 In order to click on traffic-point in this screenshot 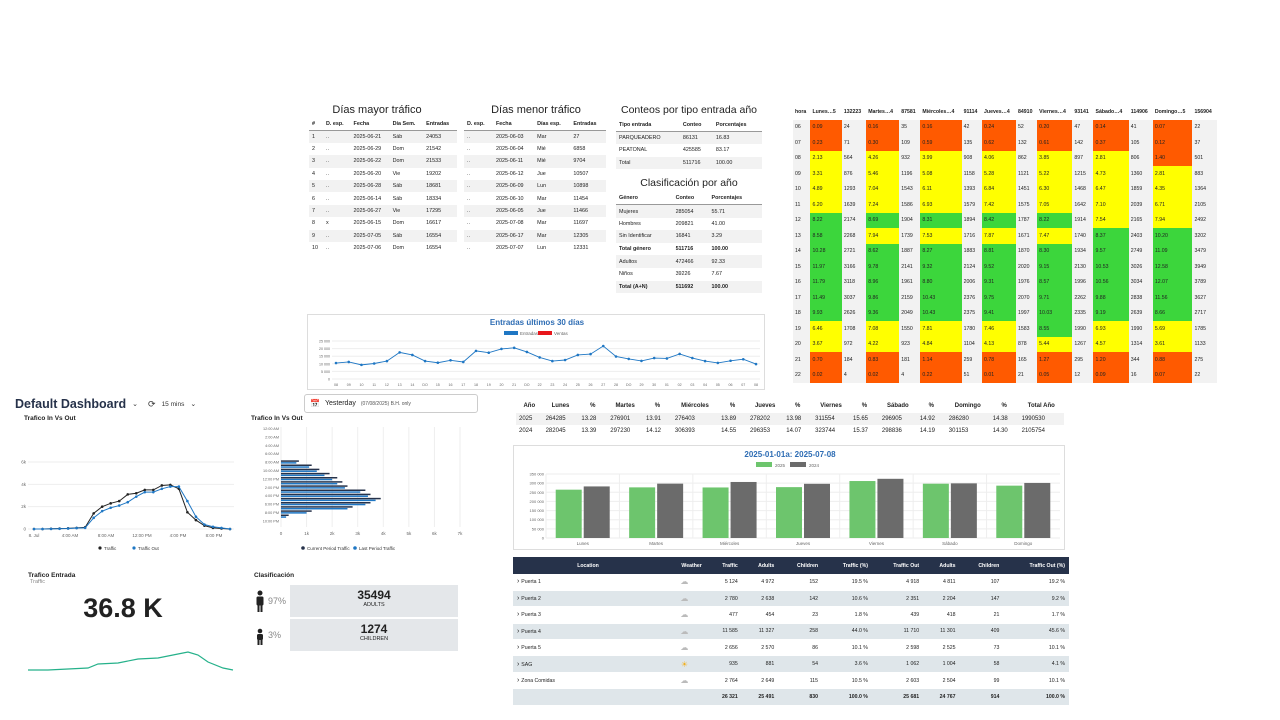, I will do `click(187, 512)`.